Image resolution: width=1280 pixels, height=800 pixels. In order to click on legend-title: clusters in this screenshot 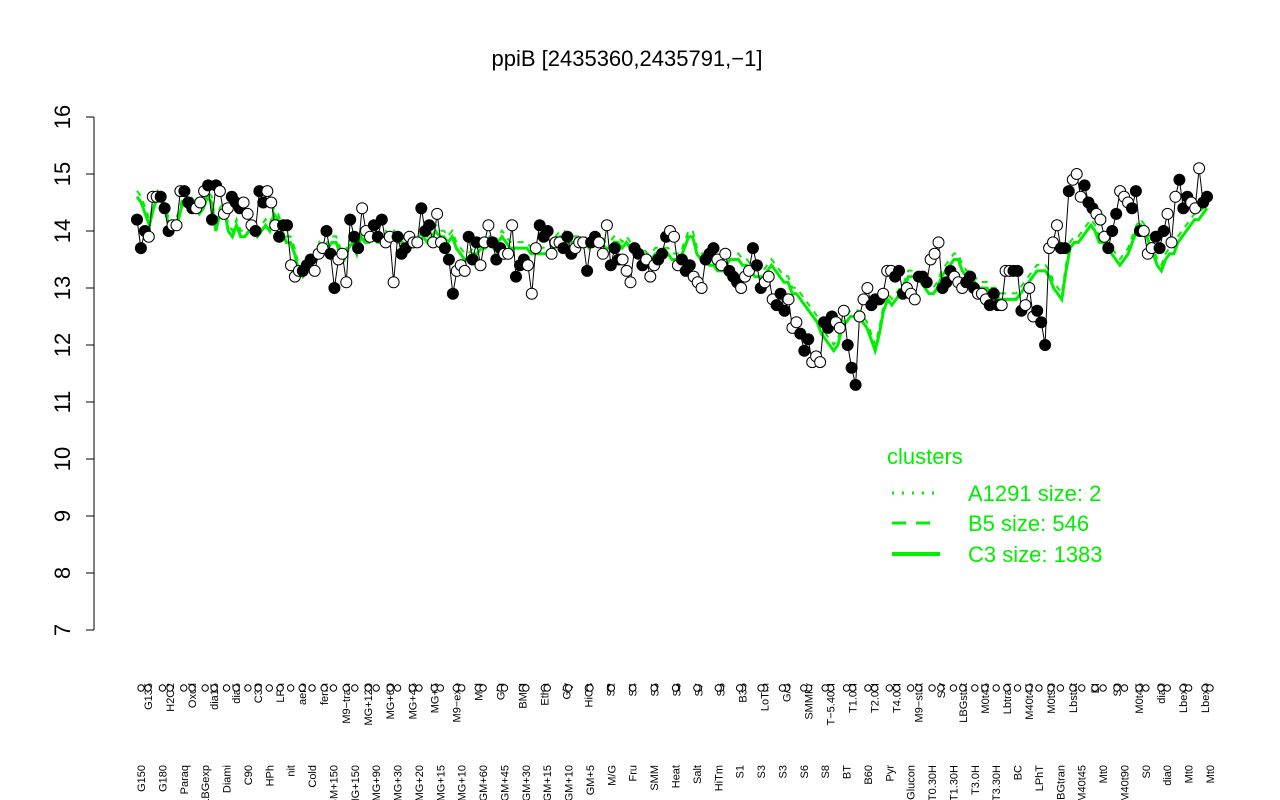, I will do `click(925, 456)`.